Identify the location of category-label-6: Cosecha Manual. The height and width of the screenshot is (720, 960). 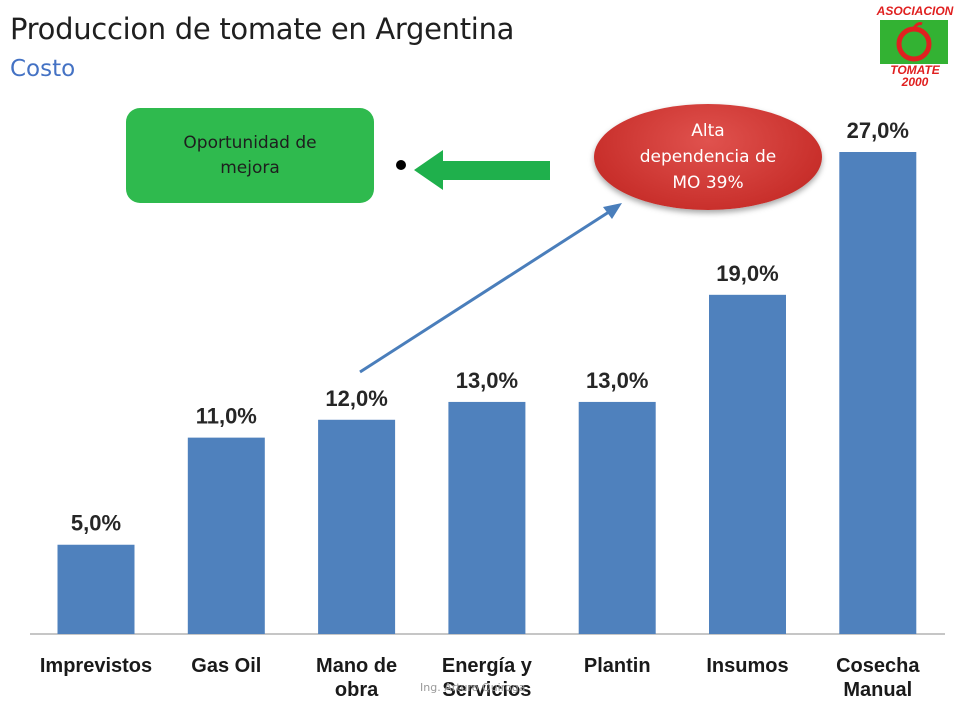
(878, 678).